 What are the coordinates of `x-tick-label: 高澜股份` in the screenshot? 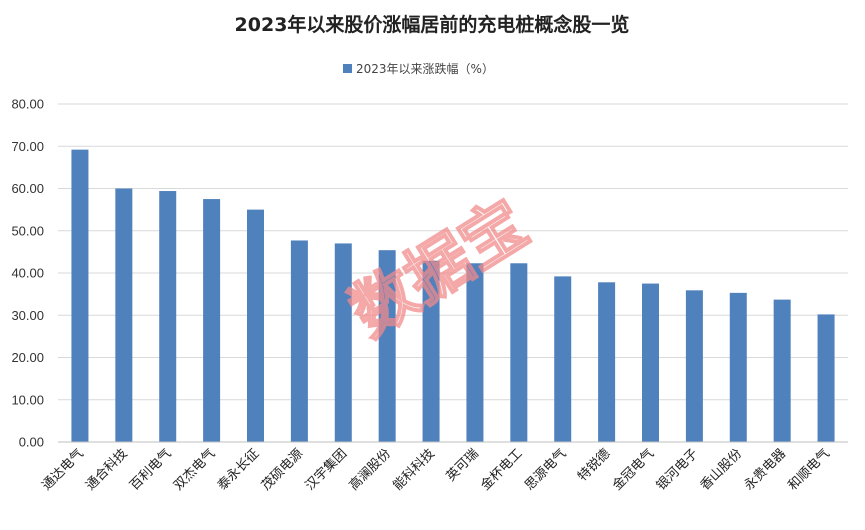 It's located at (370, 470).